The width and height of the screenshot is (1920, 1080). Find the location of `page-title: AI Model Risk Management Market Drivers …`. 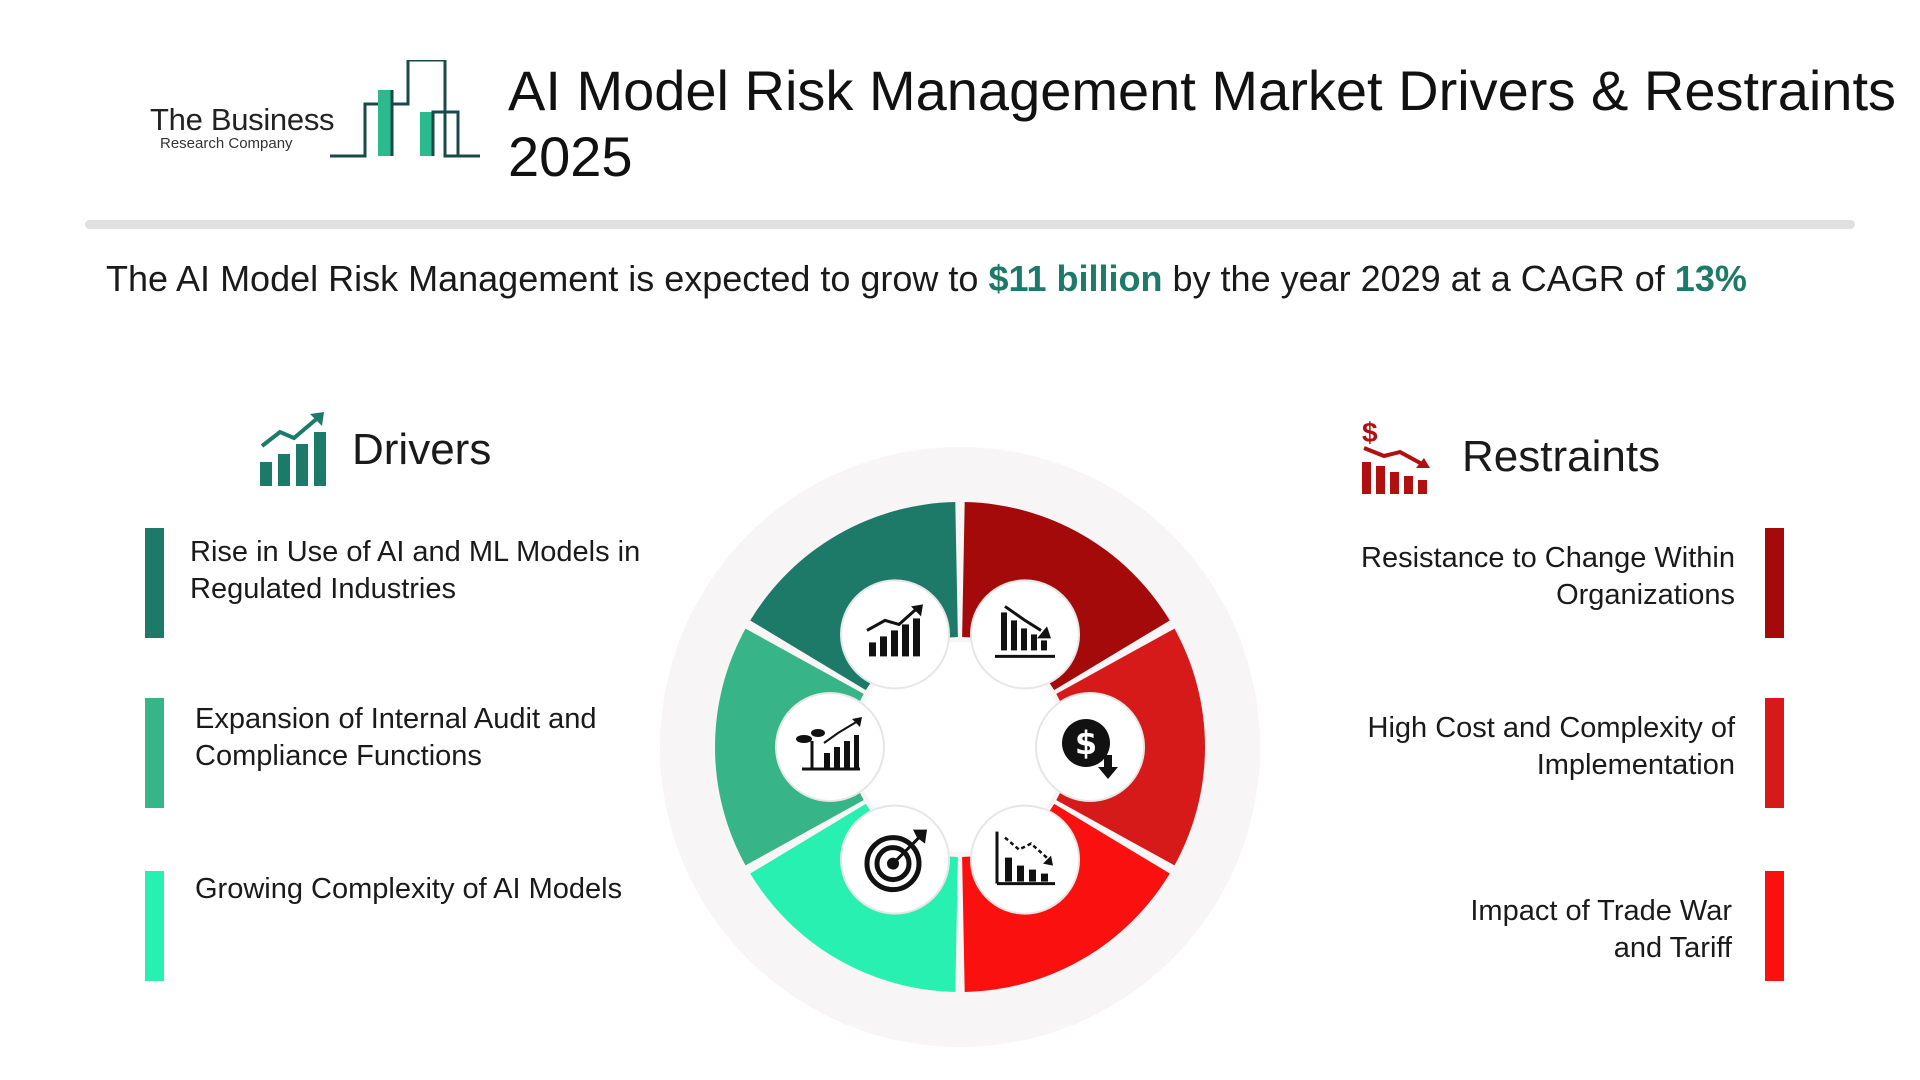

page-title: AI Model Risk Management Market Drivers … is located at coordinates (1202, 123).